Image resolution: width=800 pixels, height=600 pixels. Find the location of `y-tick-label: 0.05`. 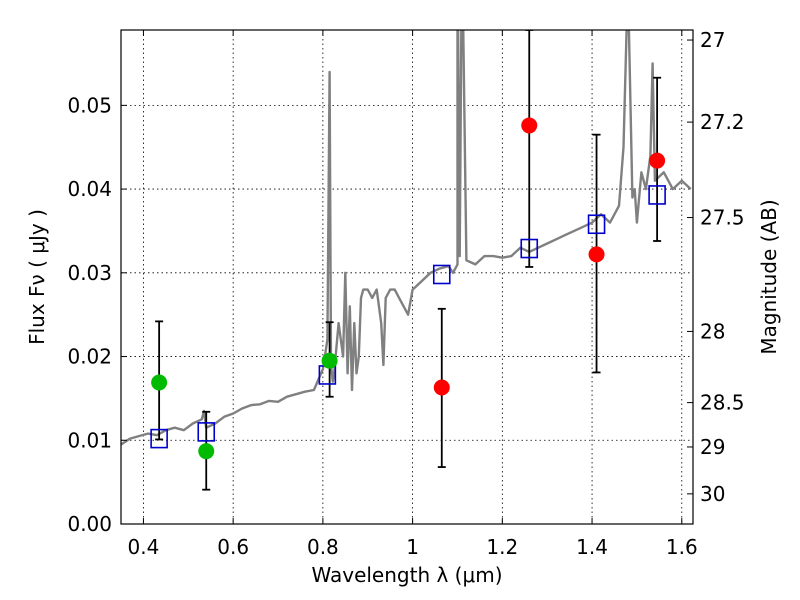

y-tick-label: 0.05 is located at coordinates (89, 105).